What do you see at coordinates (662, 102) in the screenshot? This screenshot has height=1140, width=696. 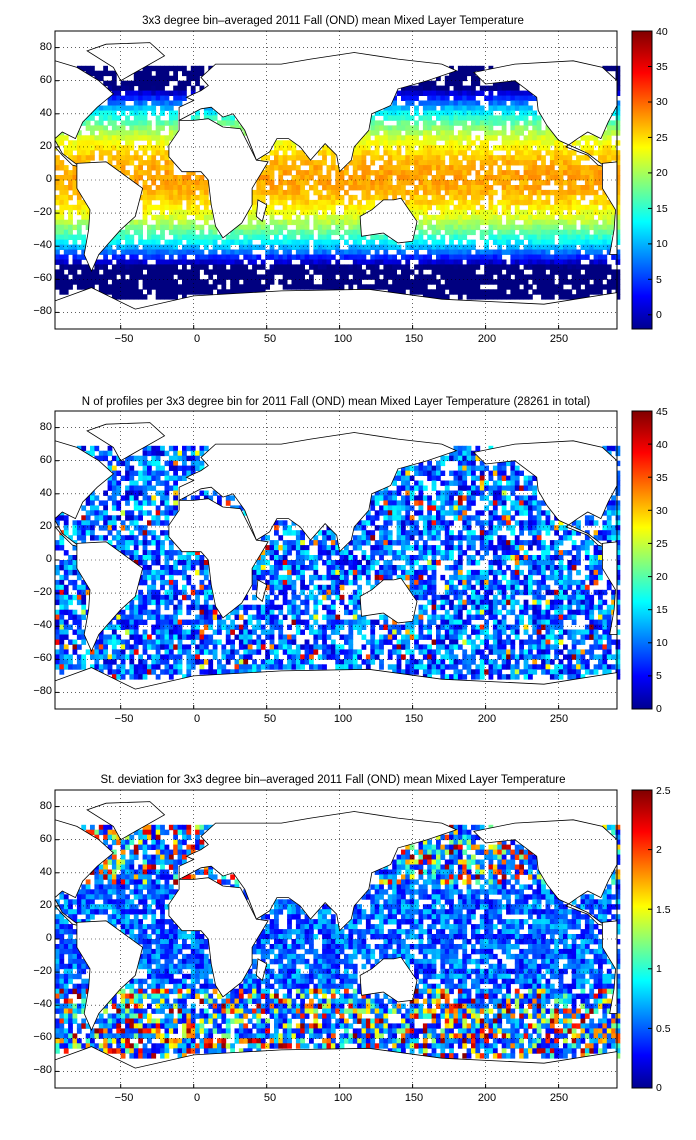 I see `colorbar-tick-label: 30` at bounding box center [662, 102].